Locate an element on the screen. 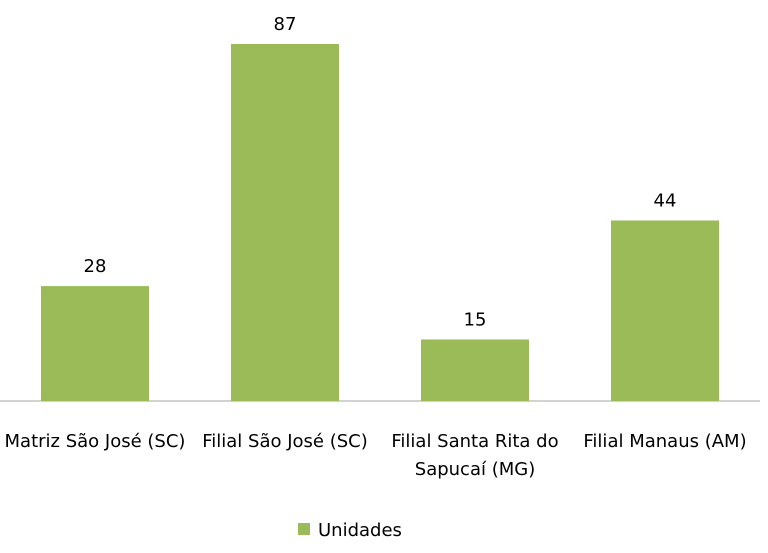 The height and width of the screenshot is (553, 768). value-label: 87 is located at coordinates (285, 24).